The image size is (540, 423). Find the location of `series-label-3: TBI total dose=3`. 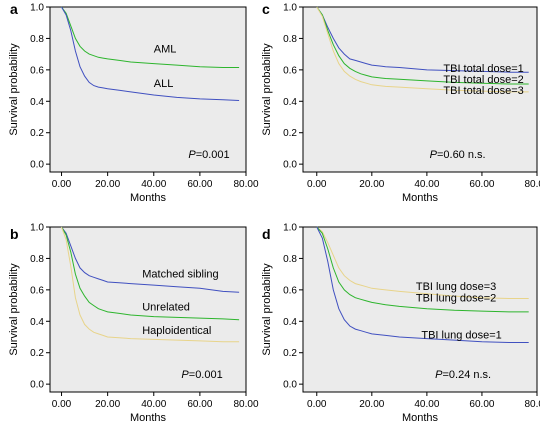

series-label-3: TBI total dose=3 is located at coordinates (483, 91).